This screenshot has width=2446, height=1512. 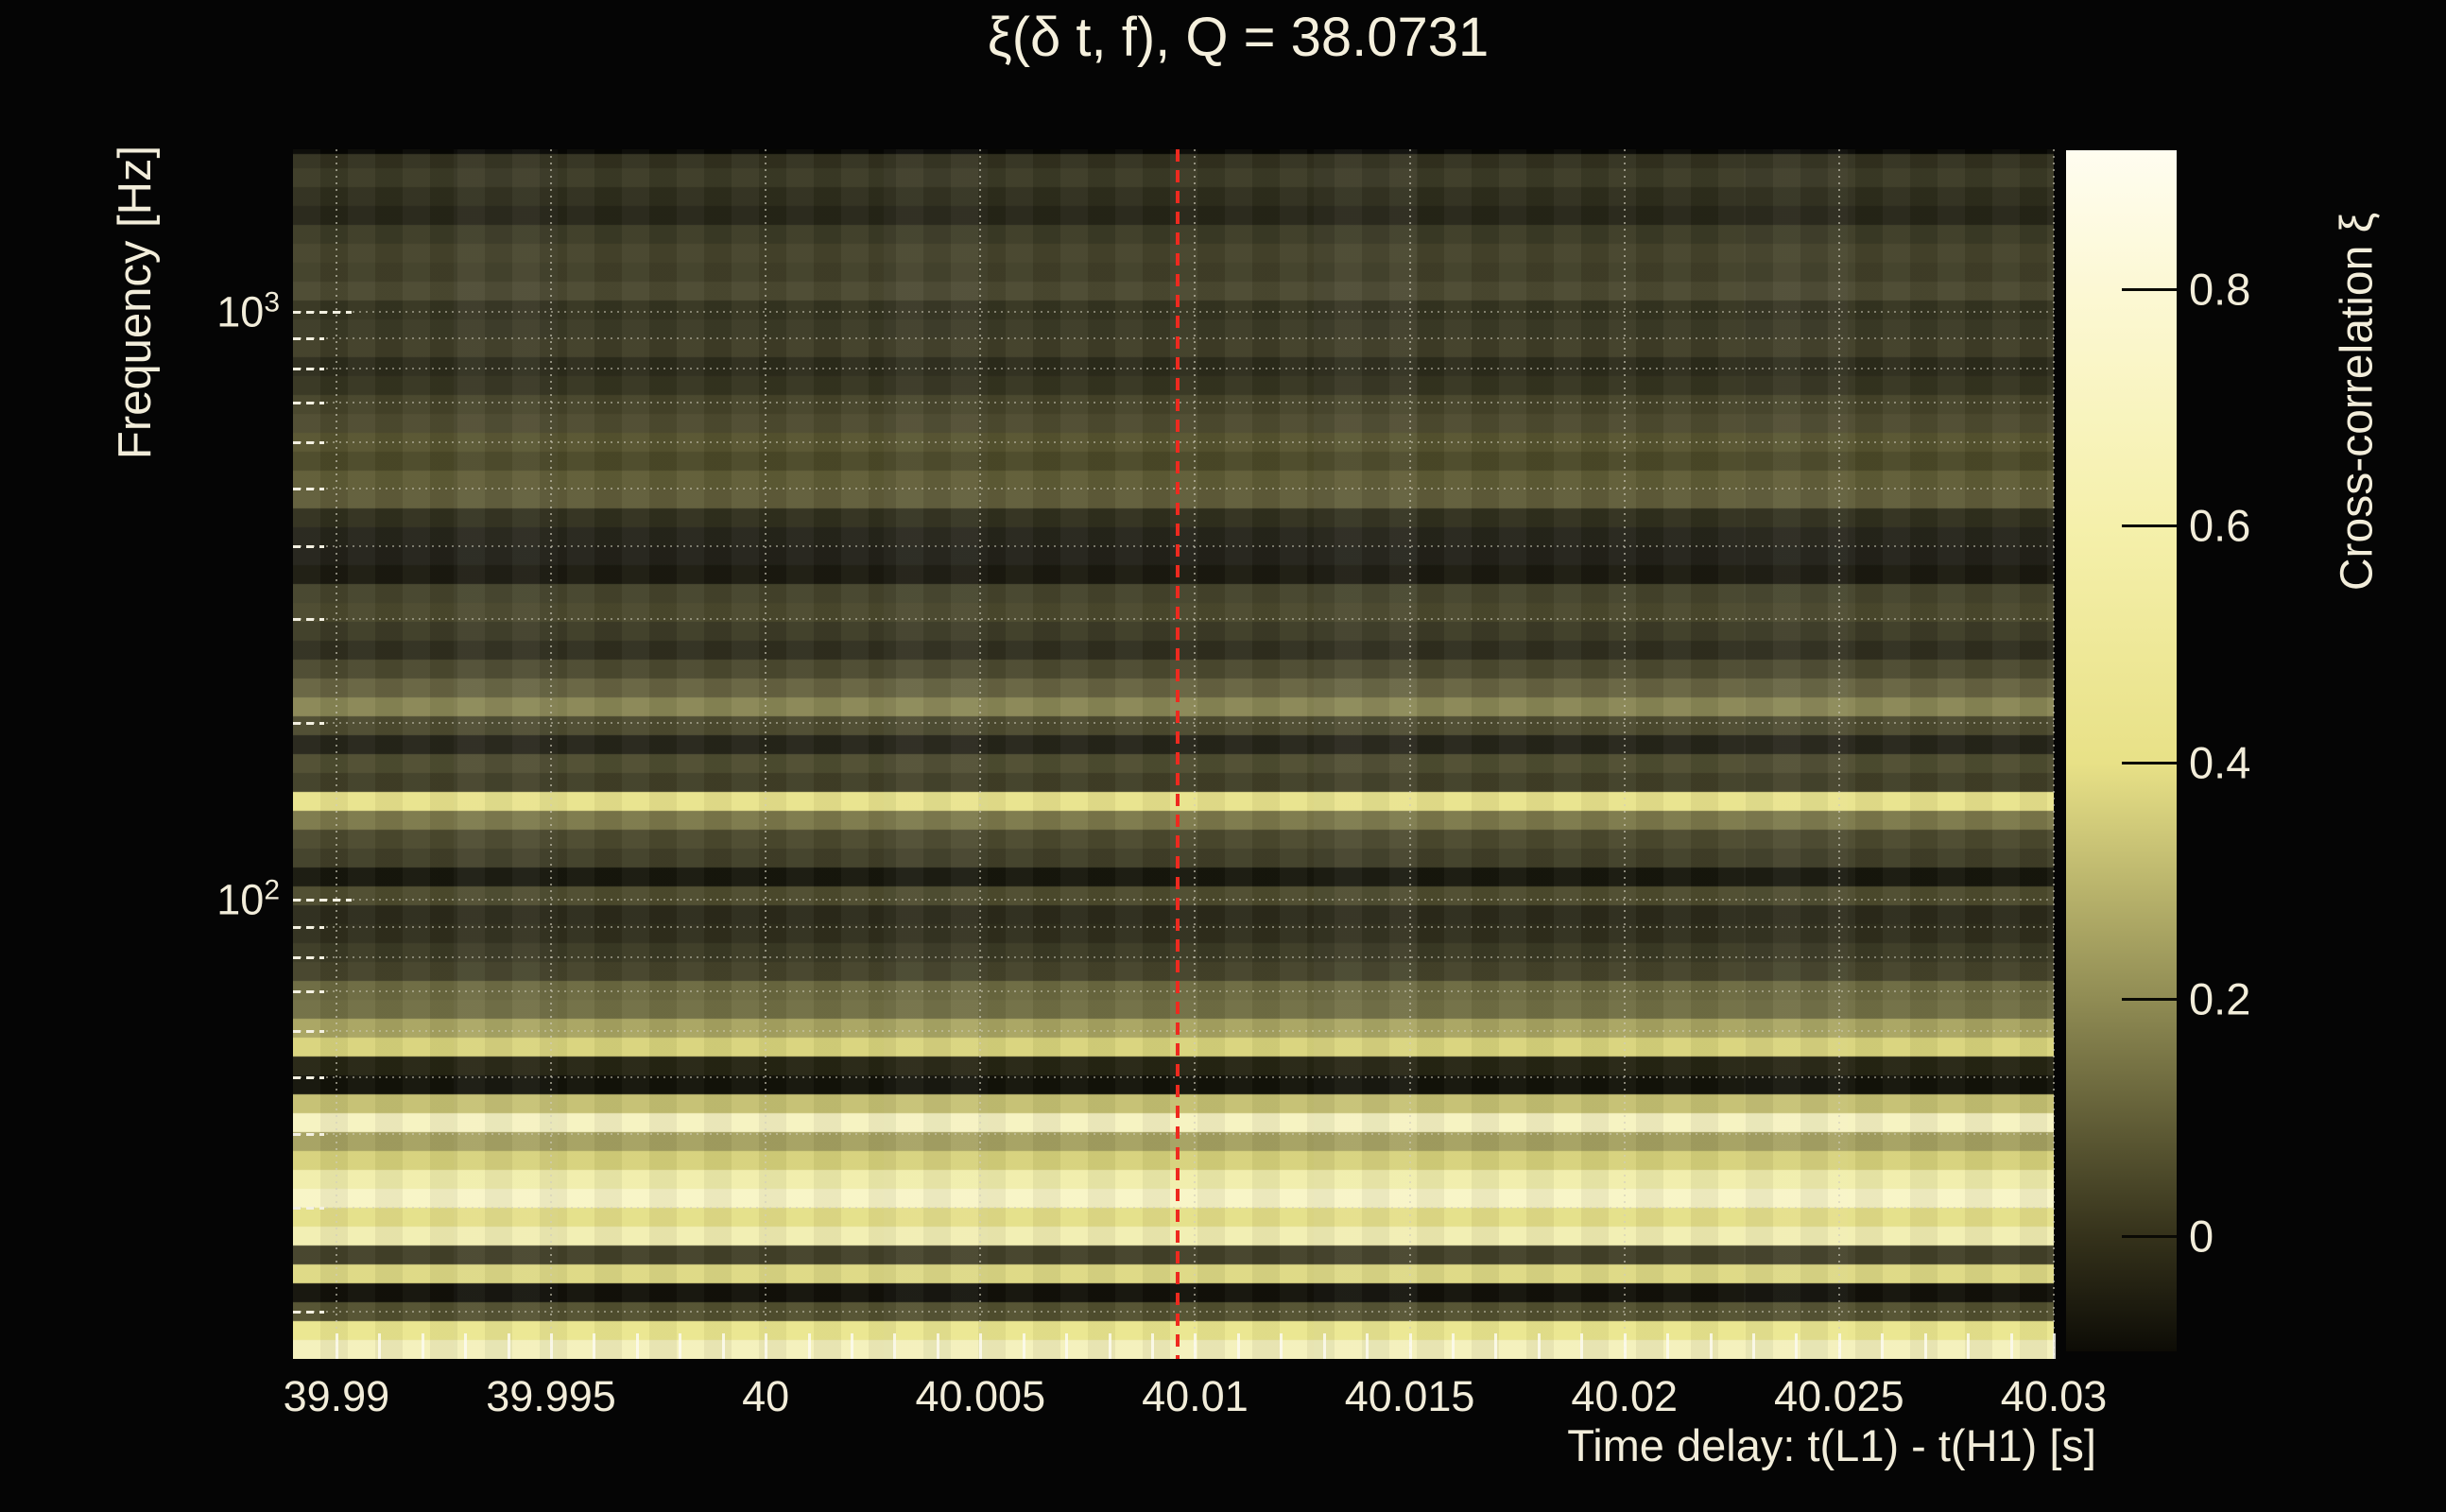 What do you see at coordinates (336, 1396) in the screenshot?
I see `x-tick-label: 39.99` at bounding box center [336, 1396].